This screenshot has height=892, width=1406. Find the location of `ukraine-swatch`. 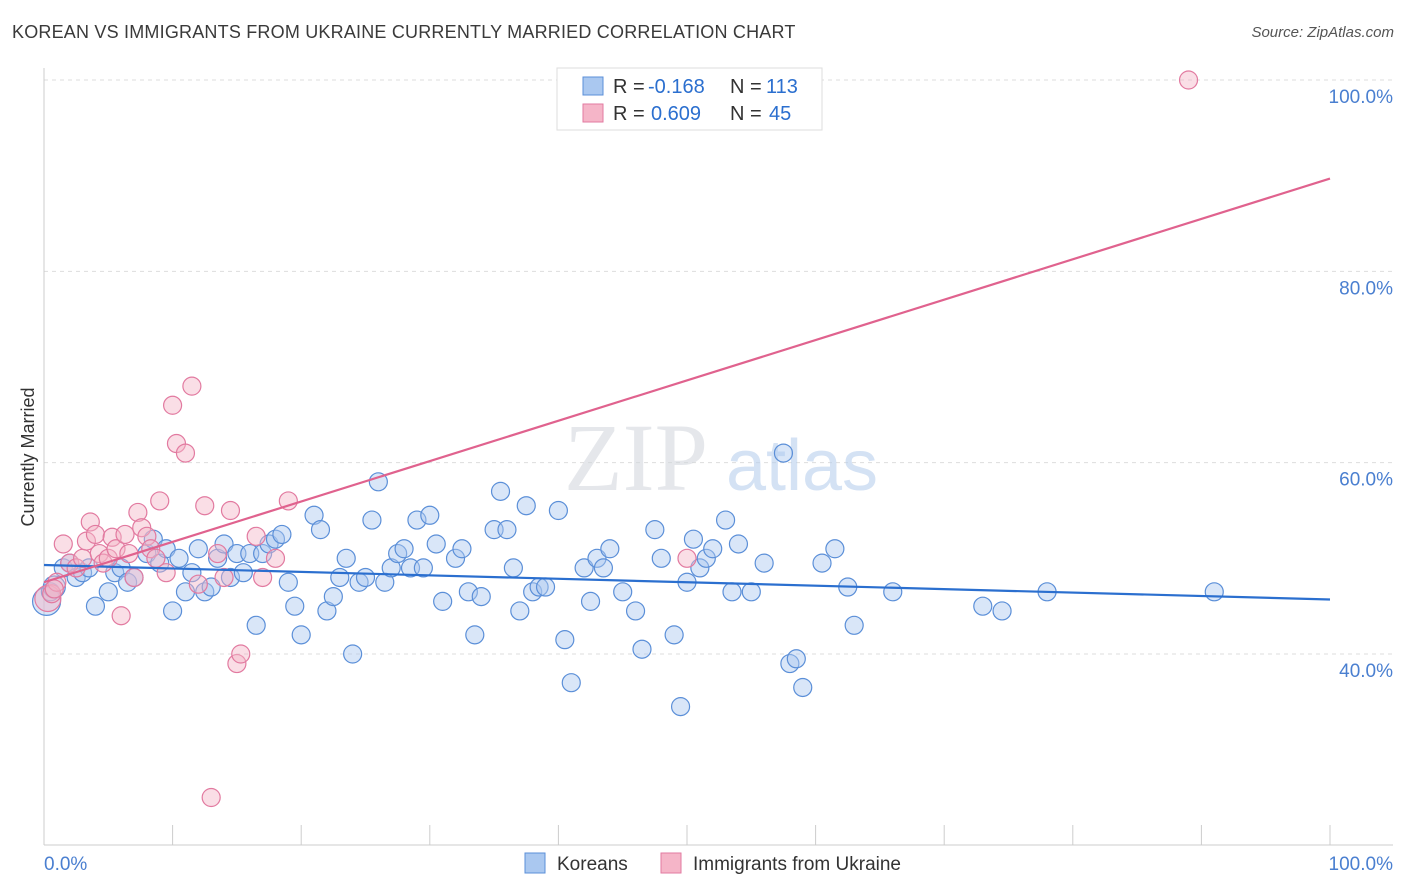

ukraine-swatch is located at coordinates (671, 863).